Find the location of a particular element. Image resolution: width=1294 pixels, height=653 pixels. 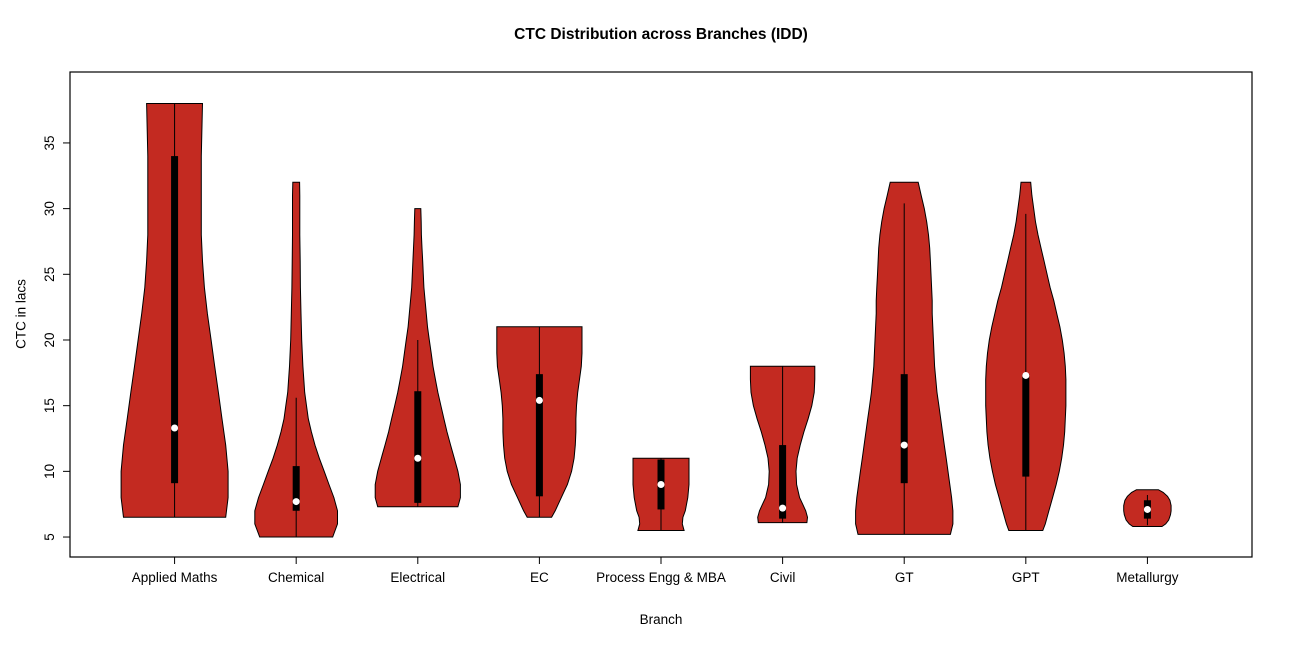

x-axis-label: Branch is located at coordinates (661, 619).